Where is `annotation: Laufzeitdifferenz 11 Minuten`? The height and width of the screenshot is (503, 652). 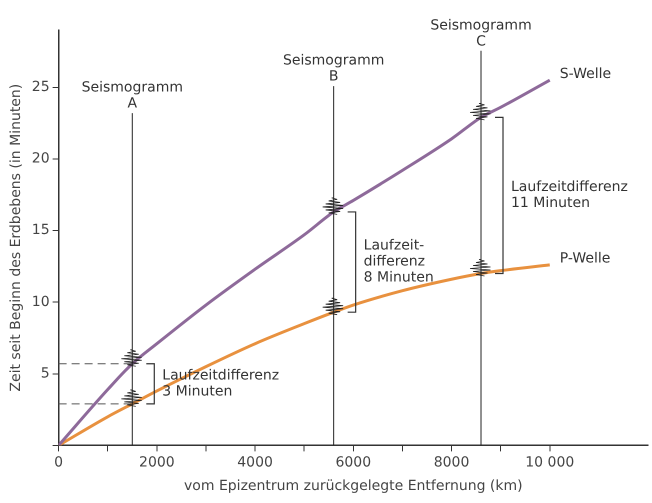 annotation: Laufzeitdifferenz 11 Minuten is located at coordinates (569, 195).